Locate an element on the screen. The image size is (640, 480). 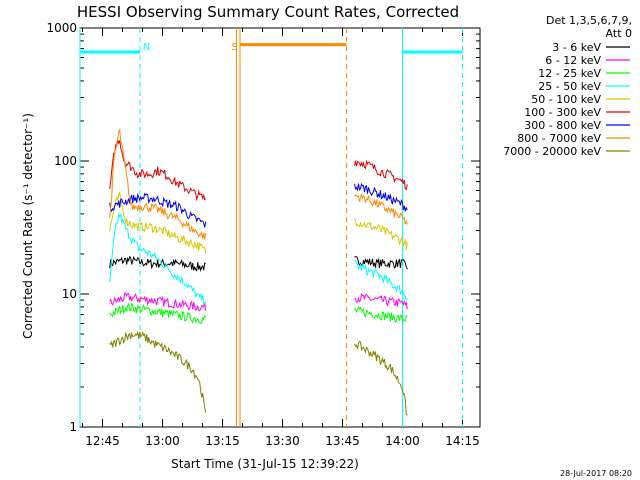
x-tick-label: 13:00 is located at coordinates (162, 441).